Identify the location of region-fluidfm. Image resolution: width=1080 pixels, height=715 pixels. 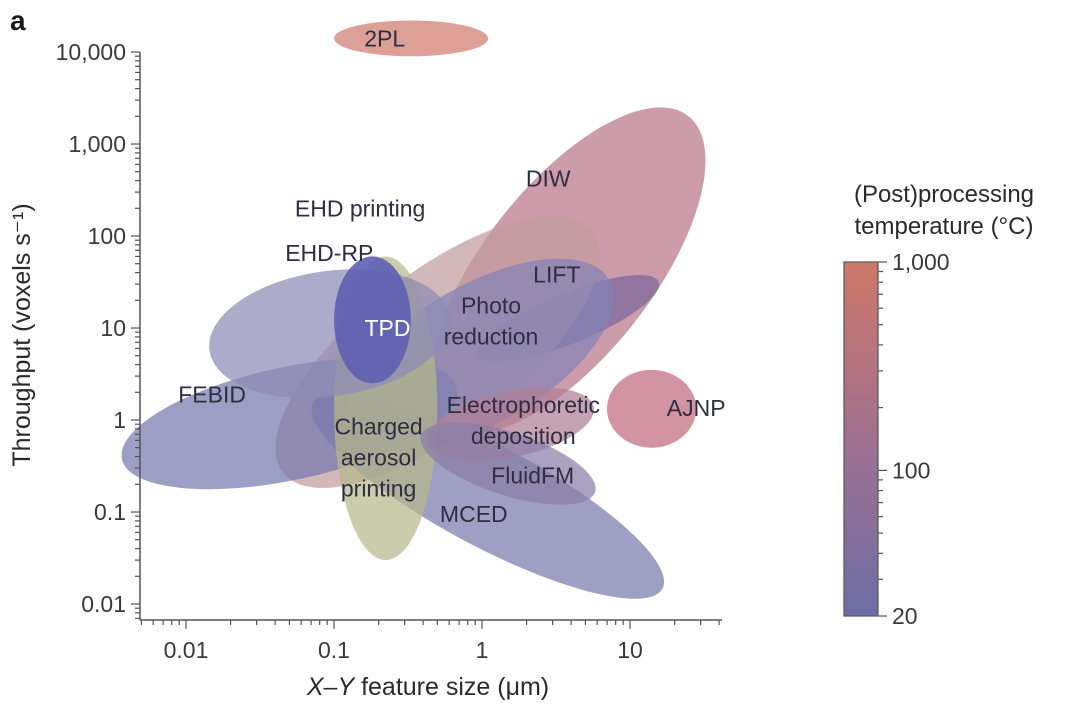
(508, 463).